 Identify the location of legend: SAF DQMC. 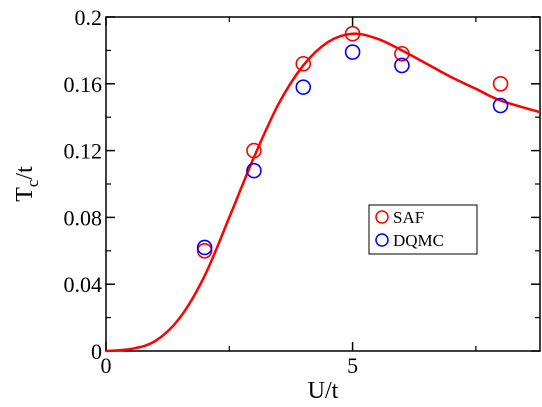
(423, 229).